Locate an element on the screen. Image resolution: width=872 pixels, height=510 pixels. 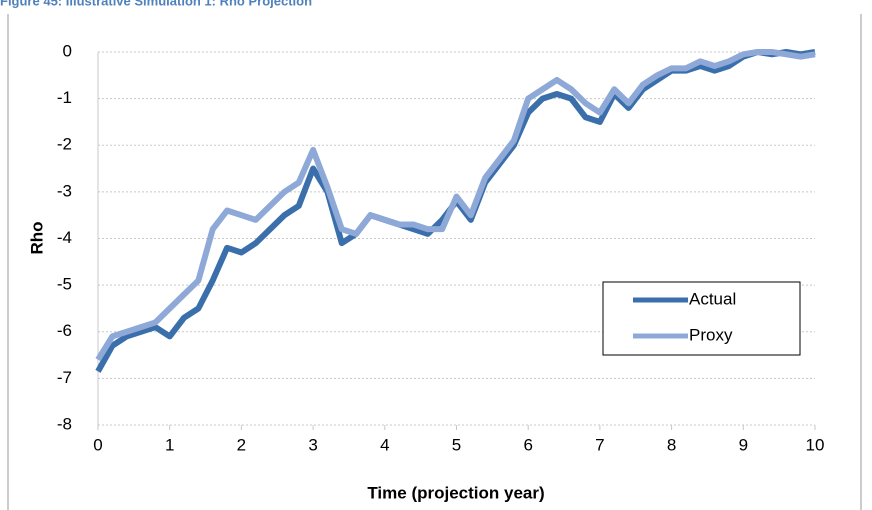
x-axis-title: Time (projection year) is located at coordinates (455, 492).